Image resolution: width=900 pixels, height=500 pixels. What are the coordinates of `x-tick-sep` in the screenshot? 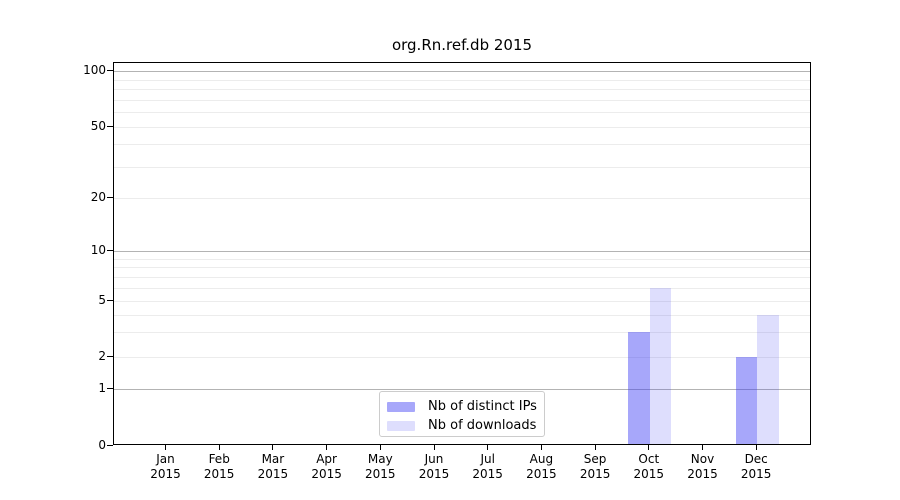 It's located at (595, 447).